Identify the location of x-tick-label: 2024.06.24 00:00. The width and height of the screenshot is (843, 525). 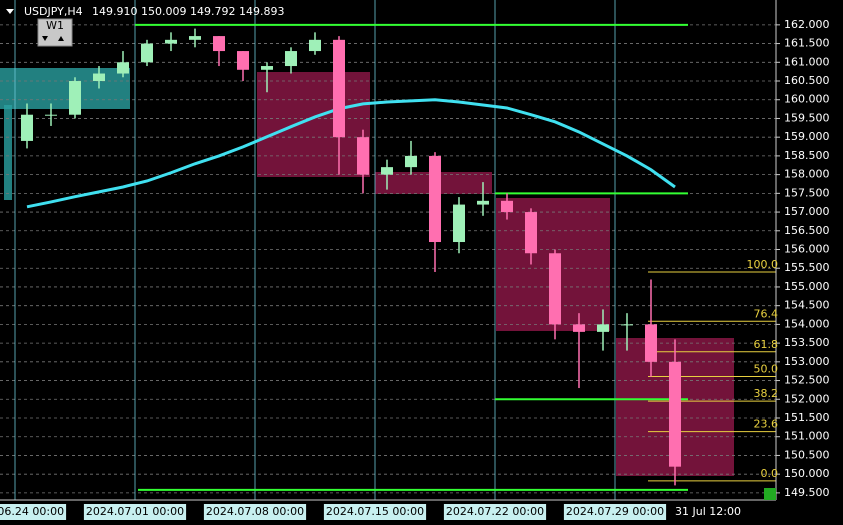
(32, 511).